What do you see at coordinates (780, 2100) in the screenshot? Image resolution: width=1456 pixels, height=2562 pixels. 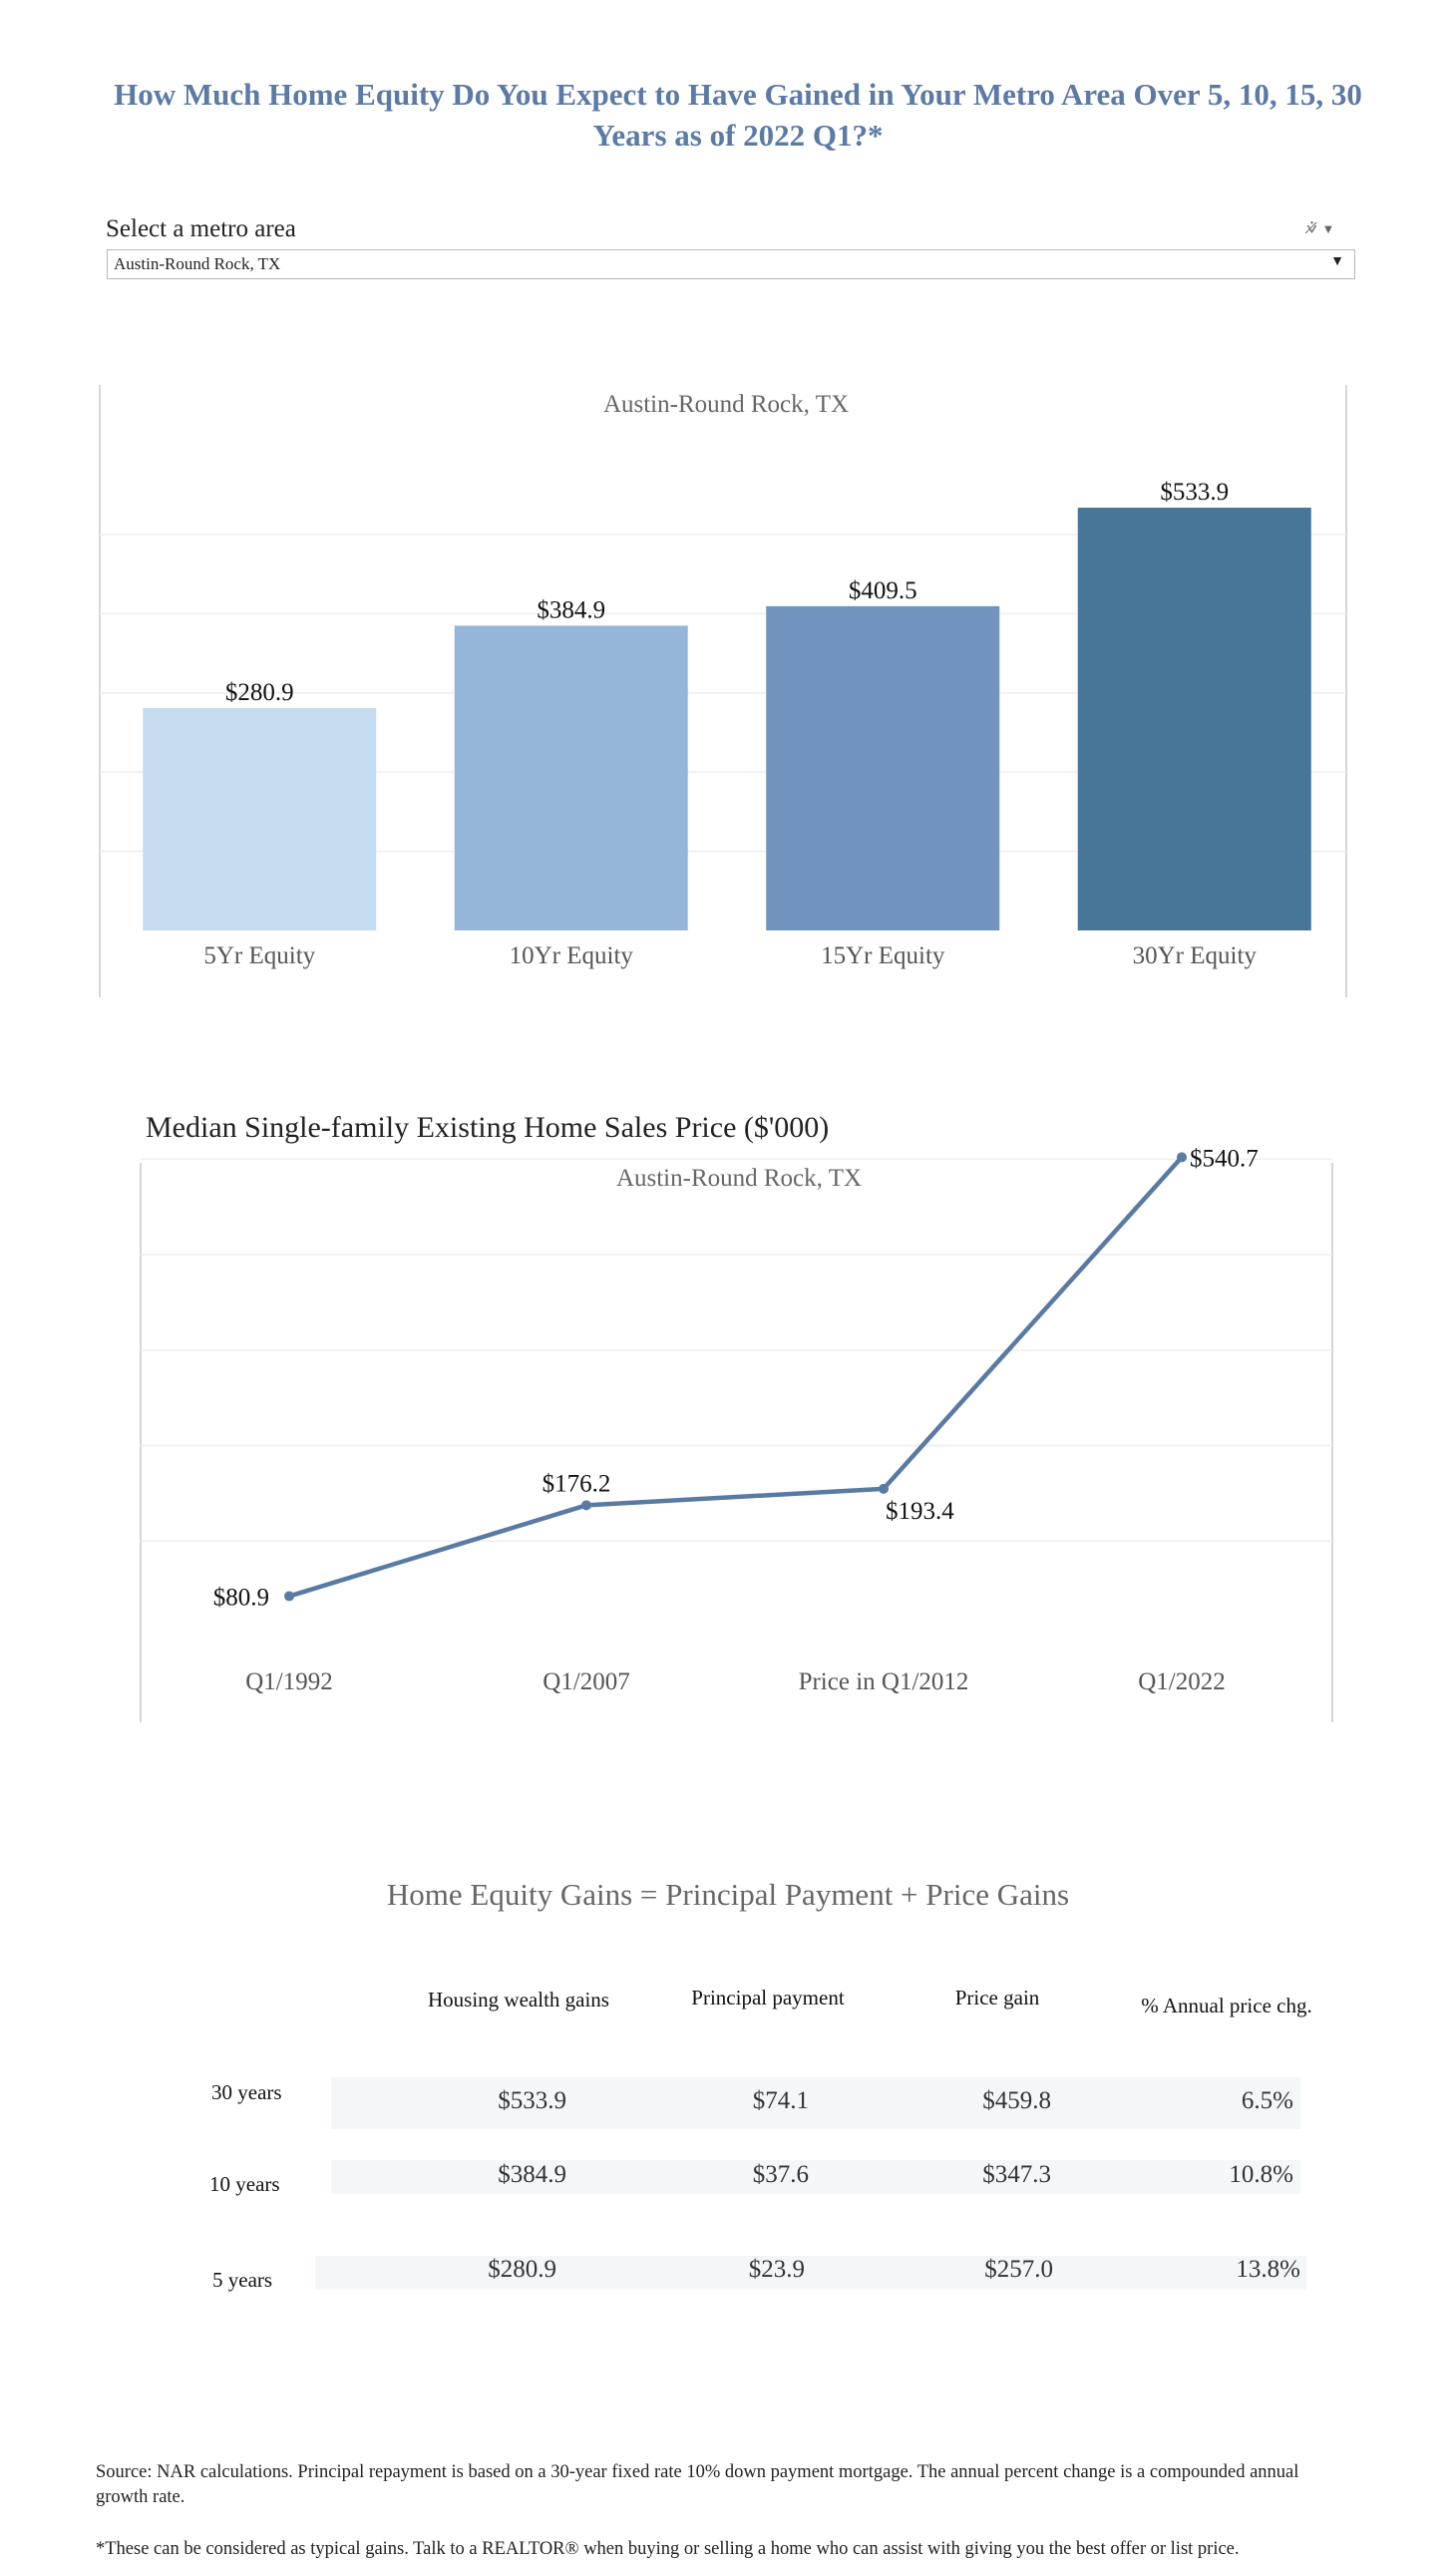 I see `table-cell: $74.1` at bounding box center [780, 2100].